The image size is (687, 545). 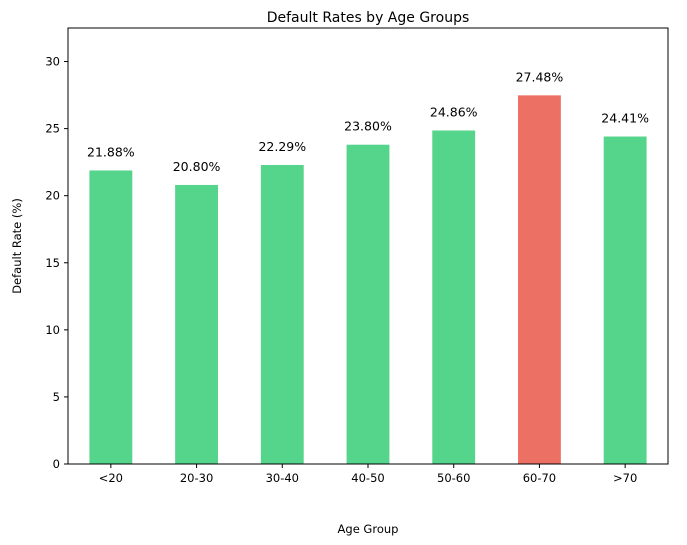 What do you see at coordinates (196, 478) in the screenshot?
I see `x-tick-label: 20-30` at bounding box center [196, 478].